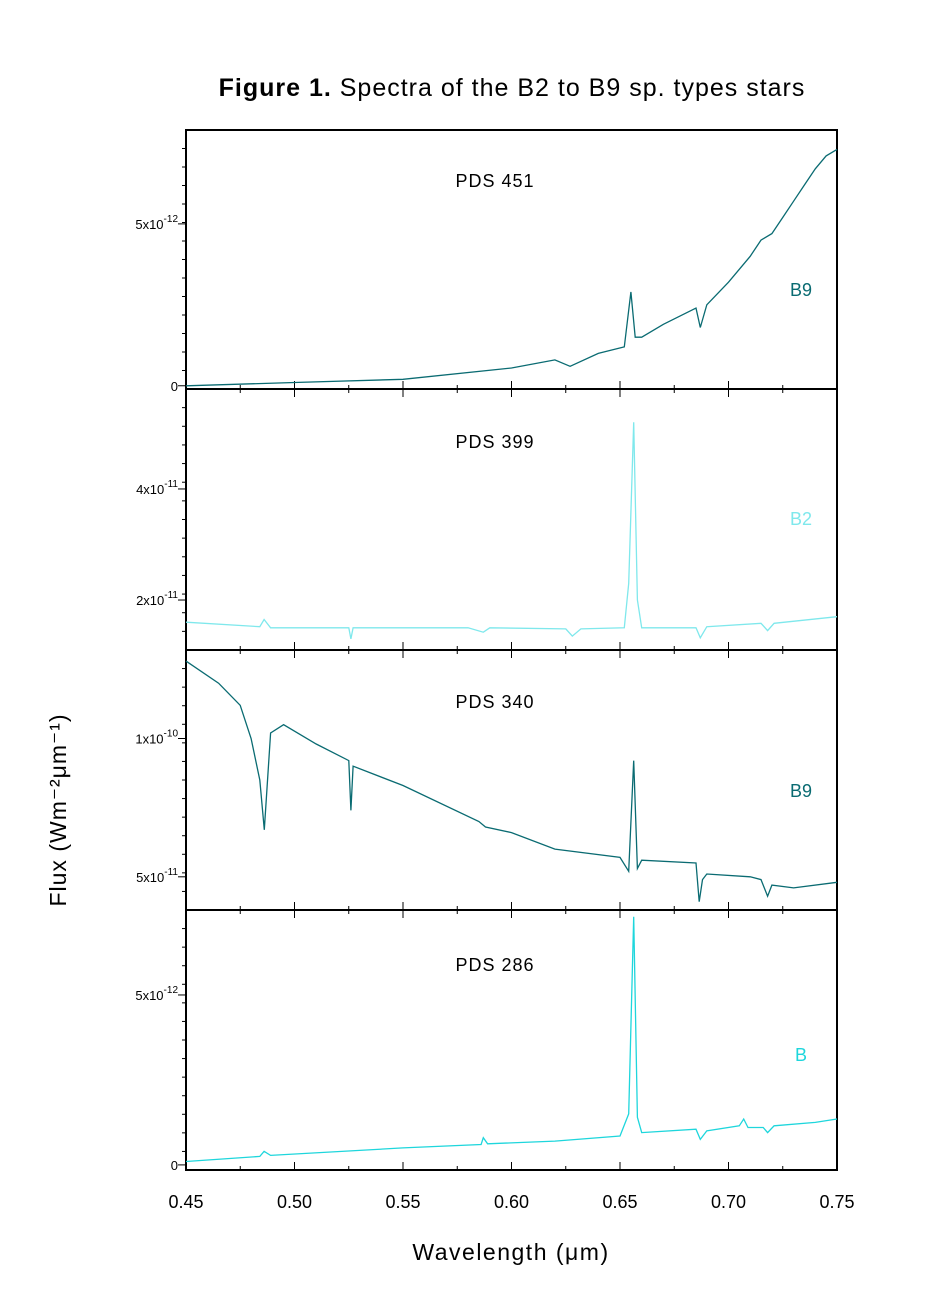  Describe the element at coordinates (801, 519) in the screenshot. I see `spectral-type: B2` at that location.